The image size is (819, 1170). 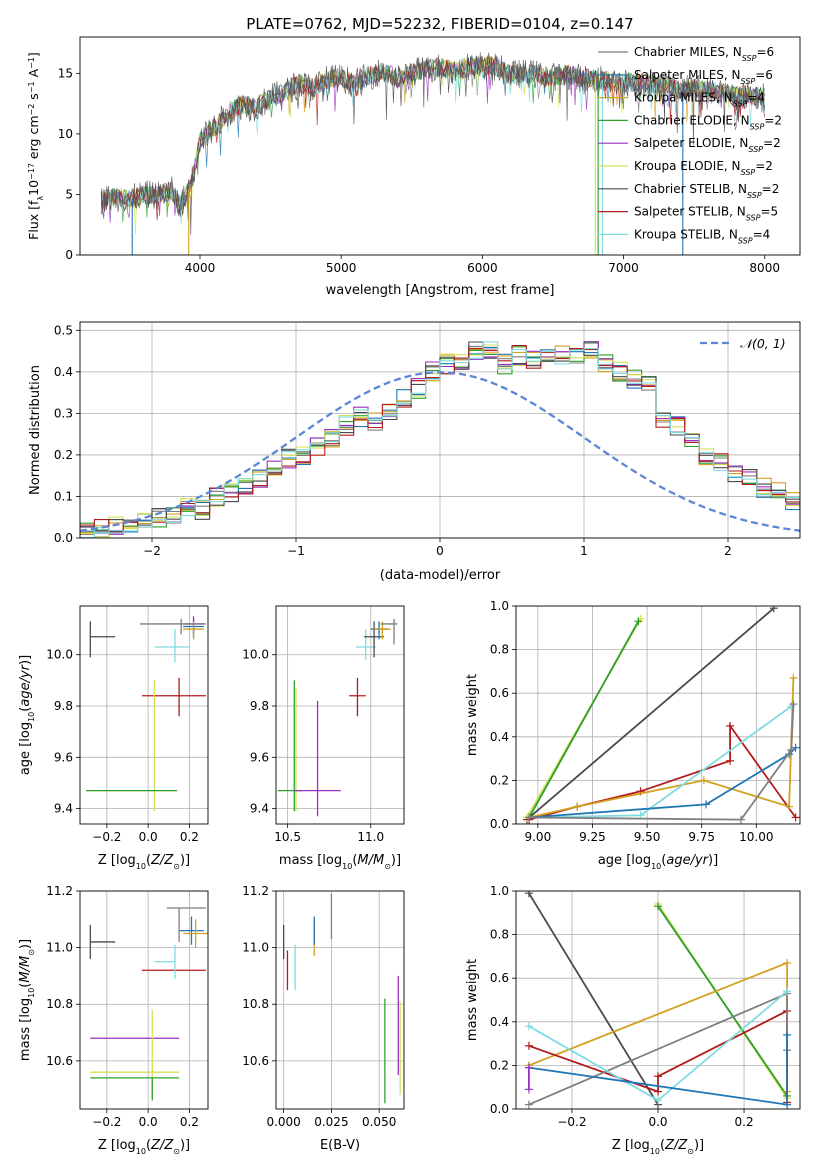 What do you see at coordinates (472, 715) in the screenshot?
I see `y-axis-label: mass weight` at bounding box center [472, 715].